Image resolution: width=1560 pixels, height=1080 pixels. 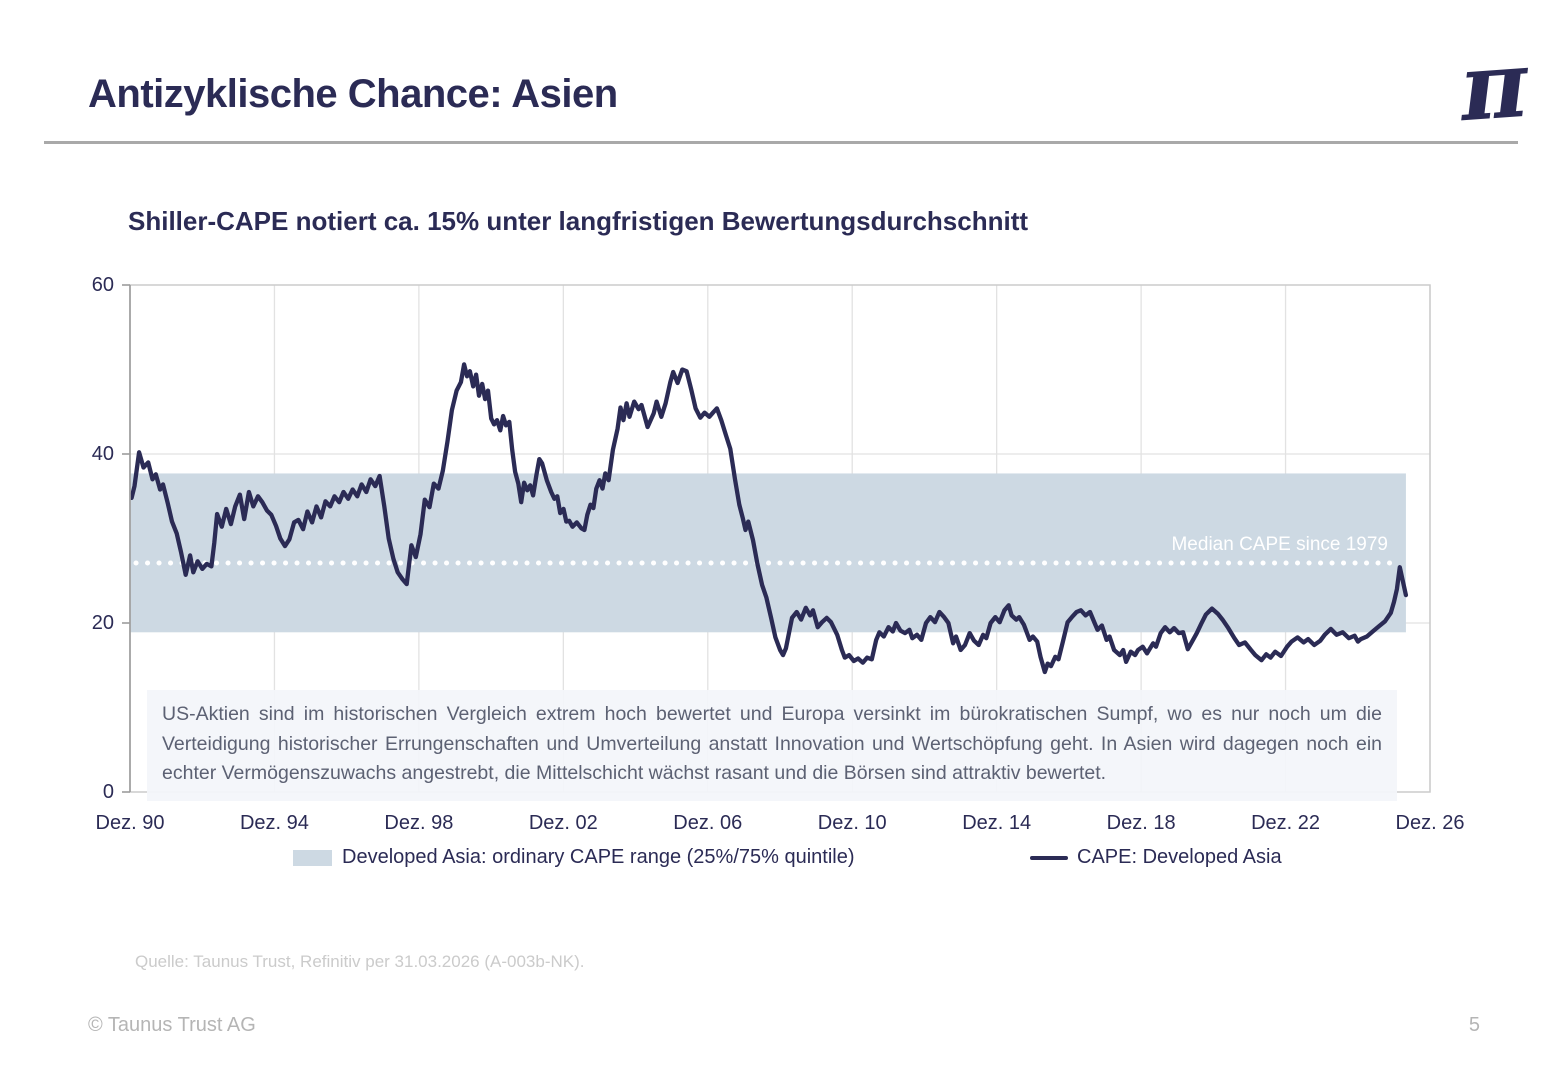 What do you see at coordinates (353, 94) in the screenshot?
I see `page-title: Antizyklische Chance: Asien` at bounding box center [353, 94].